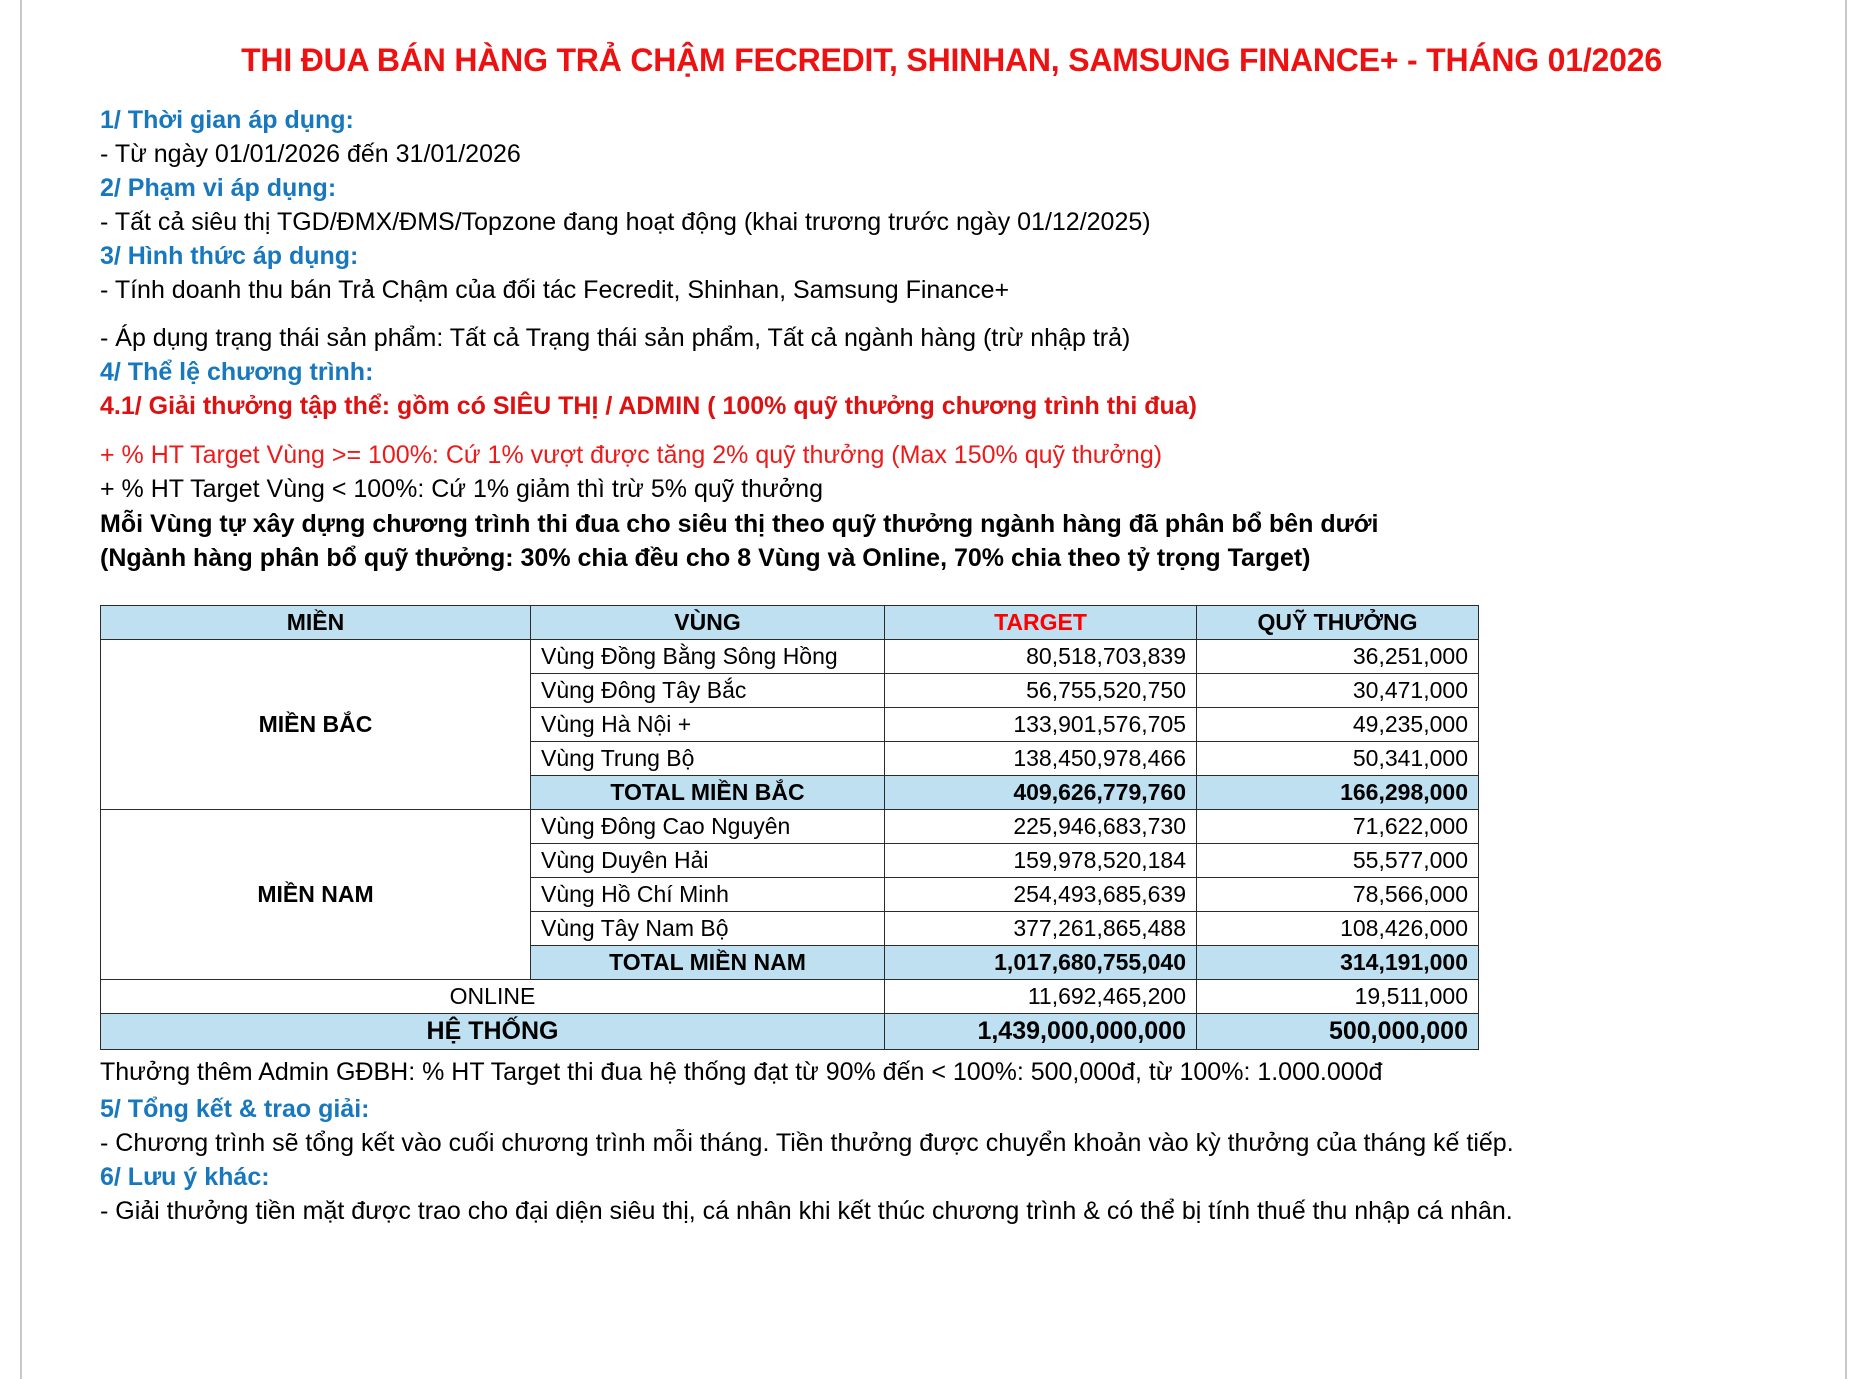 This screenshot has height=1379, width=1867. Describe the element at coordinates (237, 371) in the screenshot. I see `section-4-heading: 4/ Thể lệ chương trình:` at that location.